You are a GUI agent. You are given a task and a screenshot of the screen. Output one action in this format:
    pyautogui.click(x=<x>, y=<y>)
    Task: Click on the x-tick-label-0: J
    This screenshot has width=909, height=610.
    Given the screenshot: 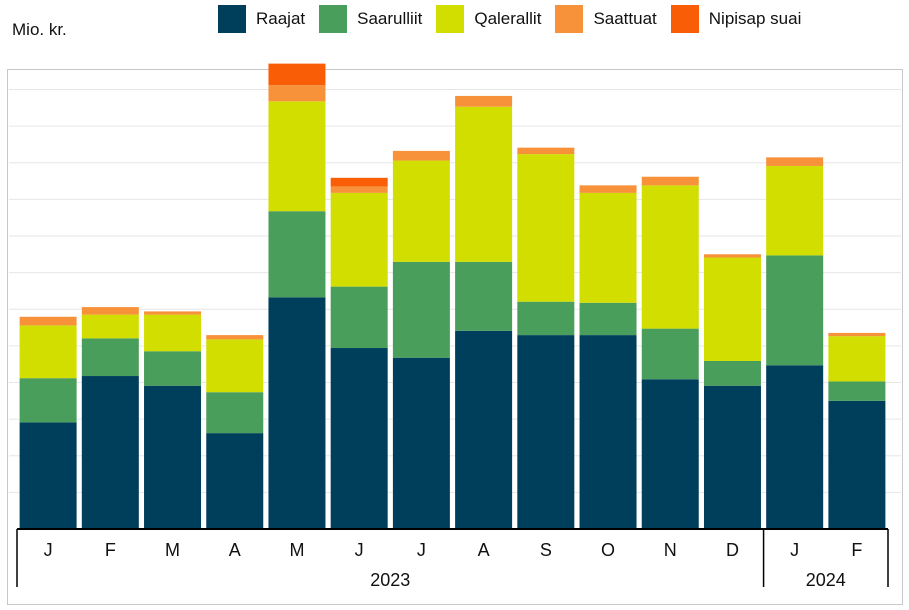 What is the action you would take?
    pyautogui.click(x=48, y=550)
    